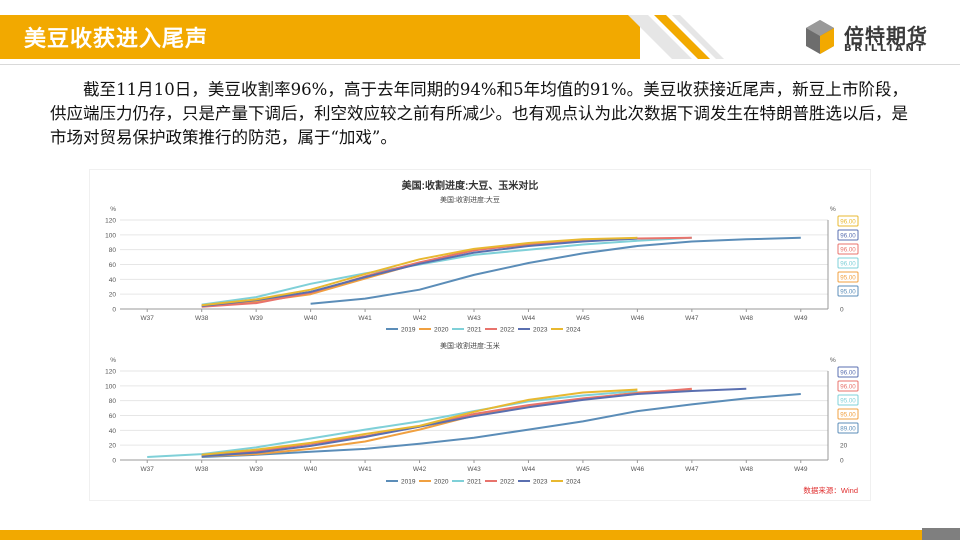 The height and width of the screenshot is (540, 960). I want to click on chart2-x-tick-label: W39, so click(256, 469).